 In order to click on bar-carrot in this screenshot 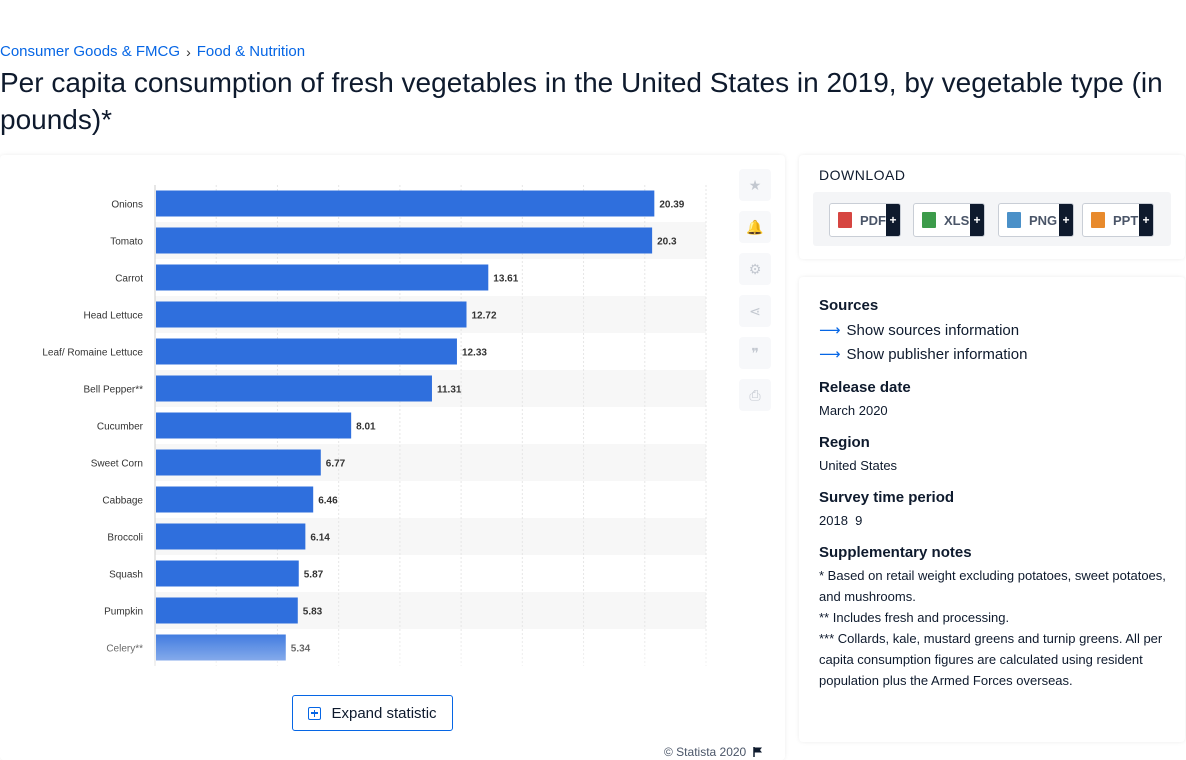, I will do `click(322, 277)`.